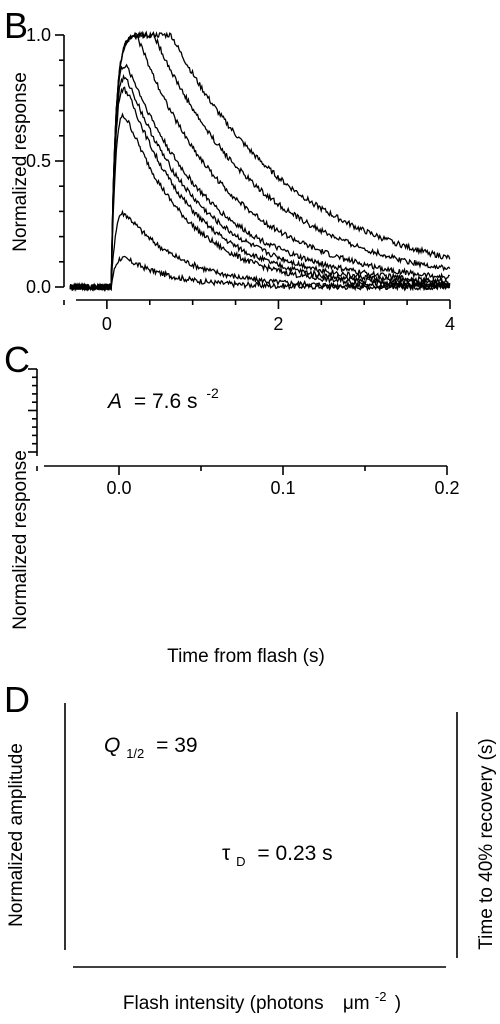 This screenshot has height=1024, width=500. What do you see at coordinates (282, 488) in the screenshot?
I see `panel-c-x-tick-label: 0.1` at bounding box center [282, 488].